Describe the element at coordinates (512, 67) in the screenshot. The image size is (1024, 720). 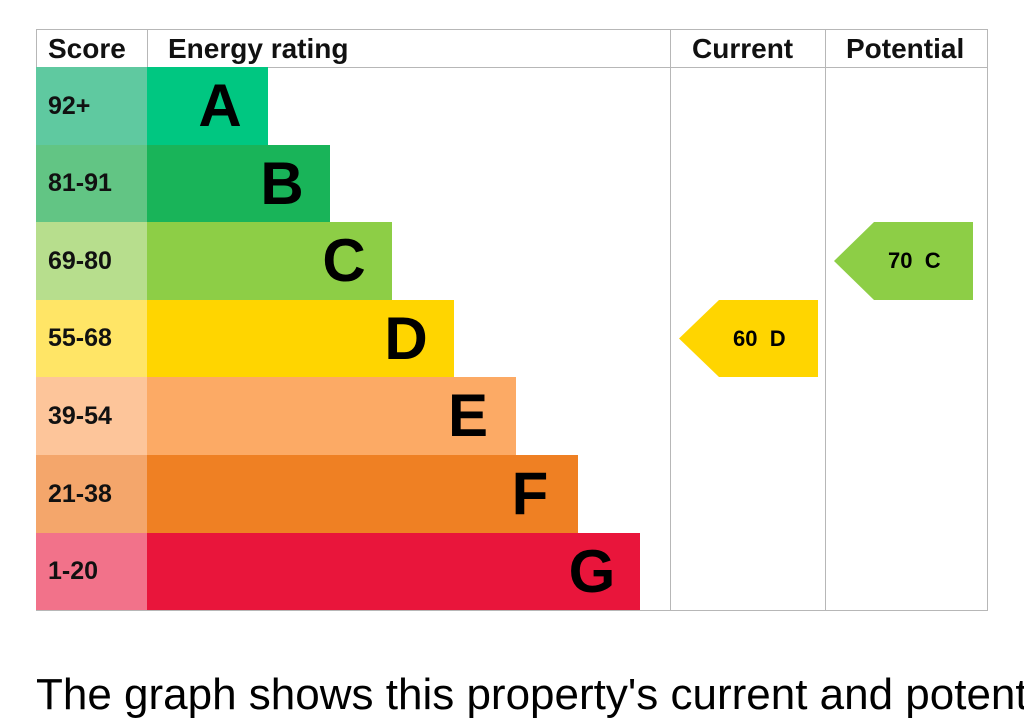
I see `grid-header-line` at that location.